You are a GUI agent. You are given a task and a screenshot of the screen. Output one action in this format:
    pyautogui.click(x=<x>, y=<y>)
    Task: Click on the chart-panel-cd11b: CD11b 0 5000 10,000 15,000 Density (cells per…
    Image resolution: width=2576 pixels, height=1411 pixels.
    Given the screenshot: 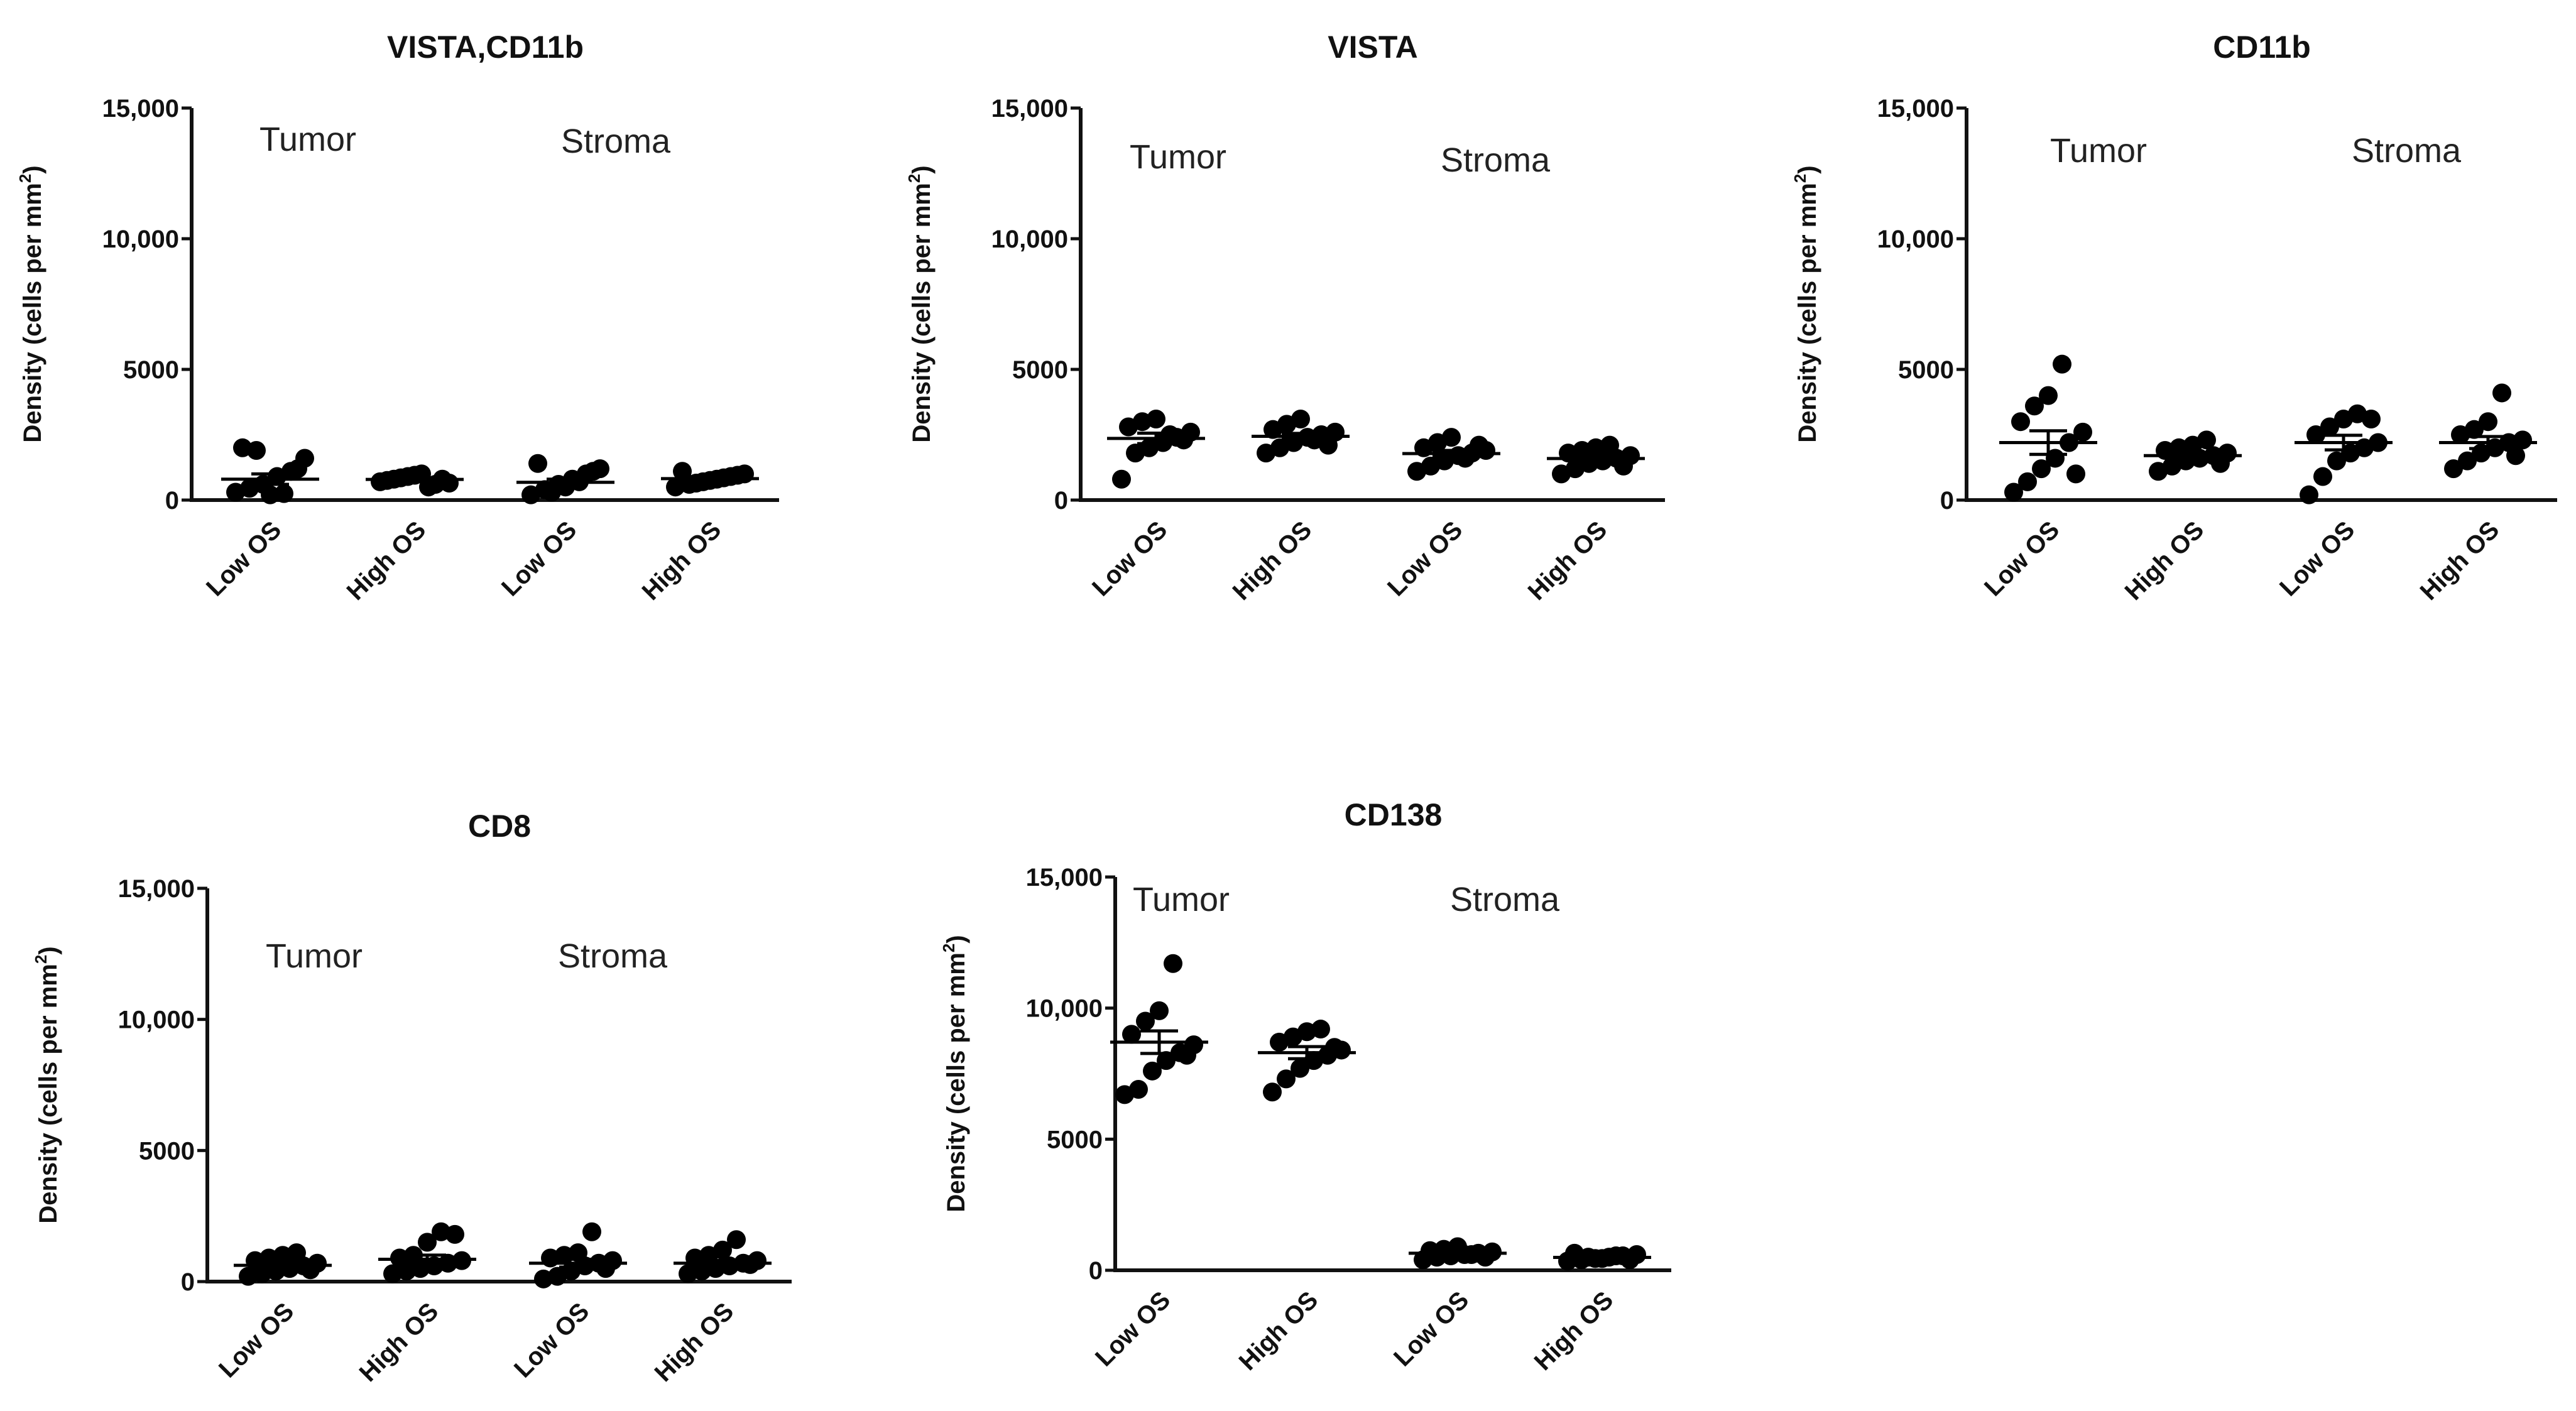 What is the action you would take?
    pyautogui.click(x=2174, y=318)
    